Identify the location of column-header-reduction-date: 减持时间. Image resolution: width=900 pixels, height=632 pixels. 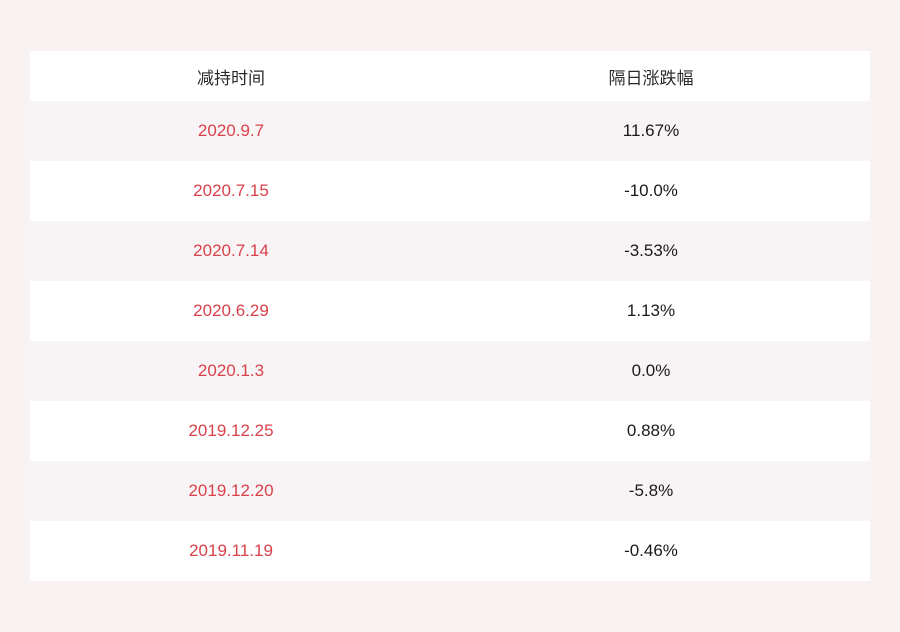
(231, 78).